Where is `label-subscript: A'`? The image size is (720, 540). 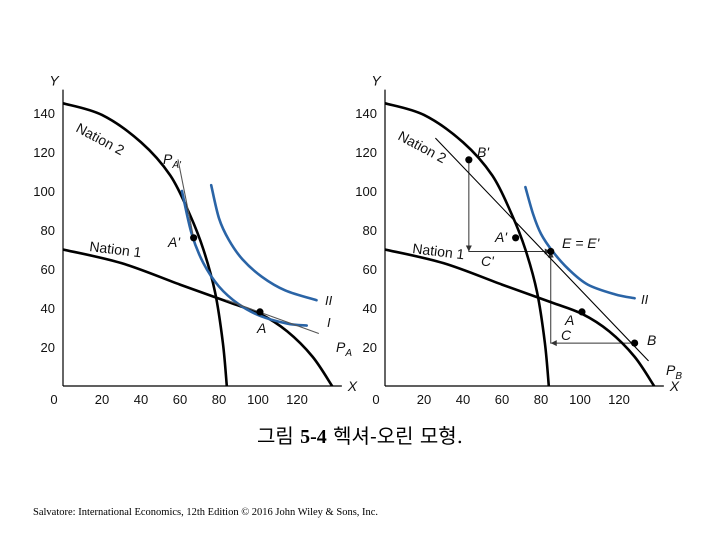
label-subscript: A' is located at coordinates (176, 165).